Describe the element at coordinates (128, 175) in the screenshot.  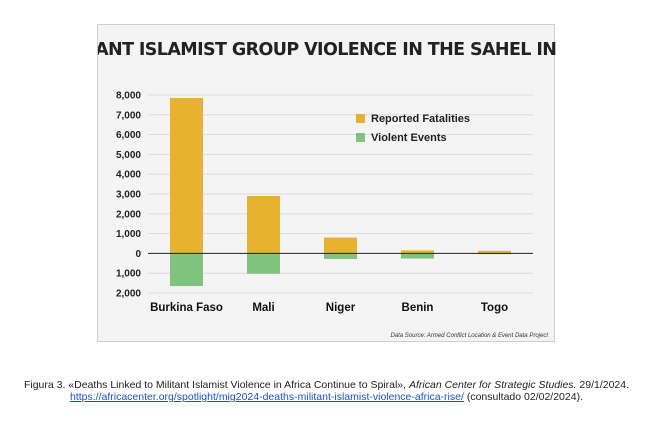
I see `y-tick-label: 4,000` at that location.